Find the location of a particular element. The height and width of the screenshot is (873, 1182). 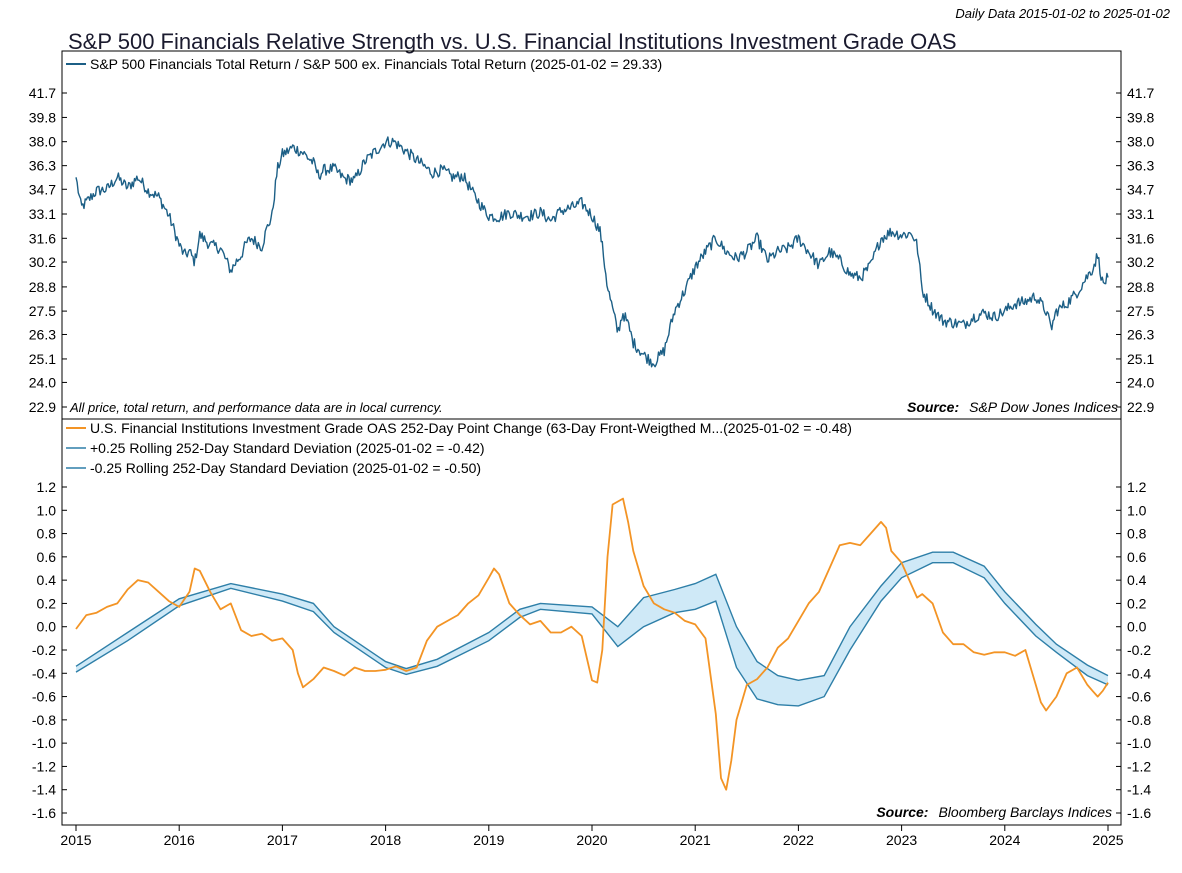

top-source: Source: S&P Dow Jones Indices is located at coordinates (1012, 407).